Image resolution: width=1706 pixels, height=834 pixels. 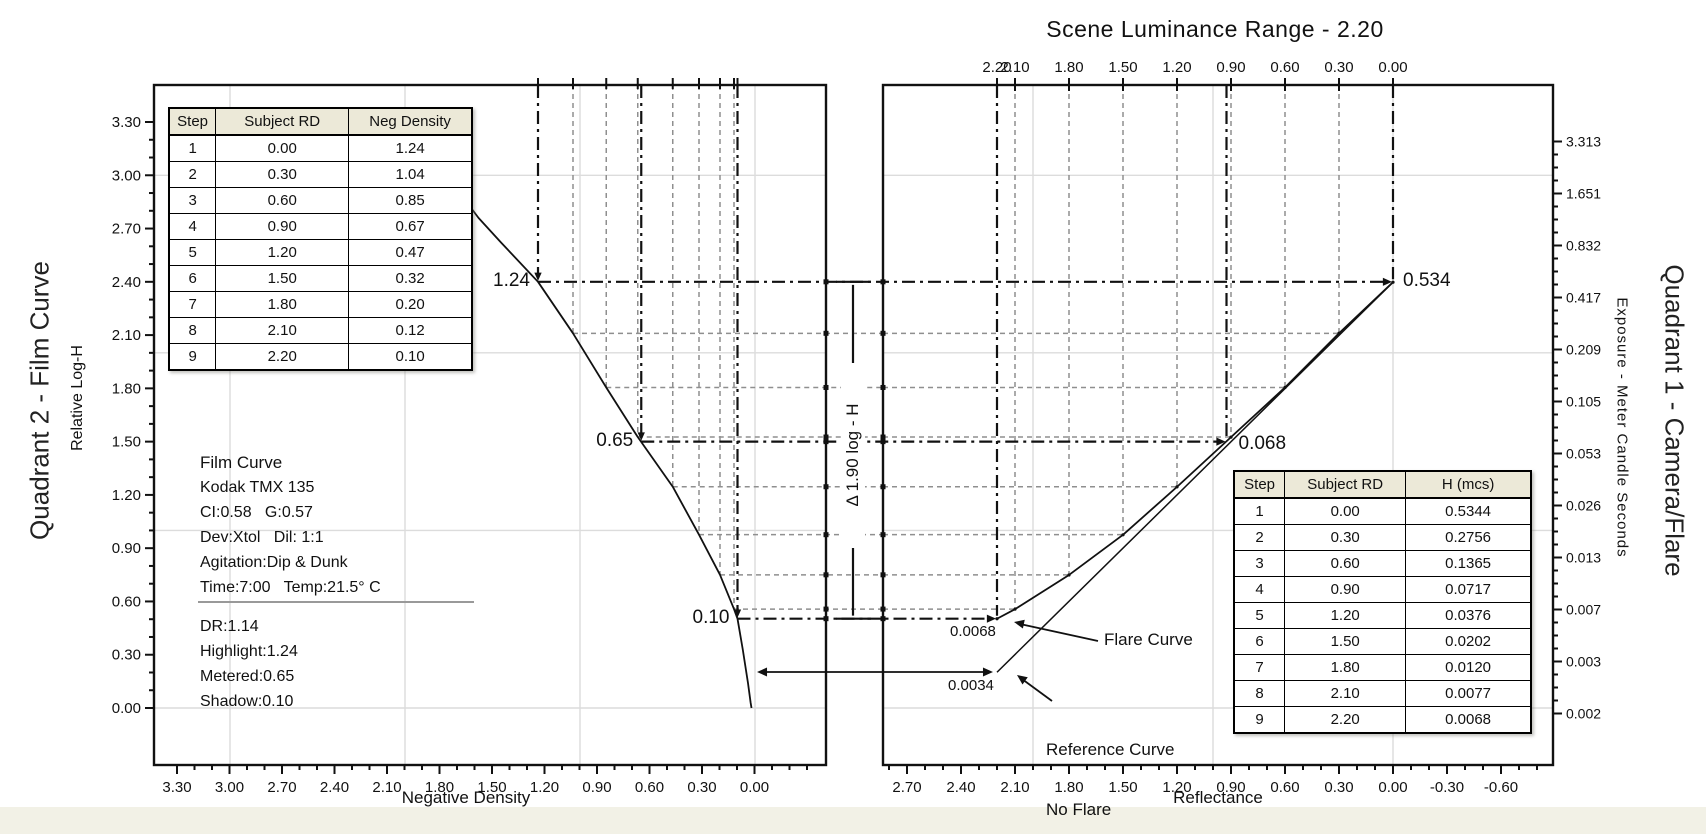 I want to click on top-tick-label: 0.00, so click(x=1392, y=67).